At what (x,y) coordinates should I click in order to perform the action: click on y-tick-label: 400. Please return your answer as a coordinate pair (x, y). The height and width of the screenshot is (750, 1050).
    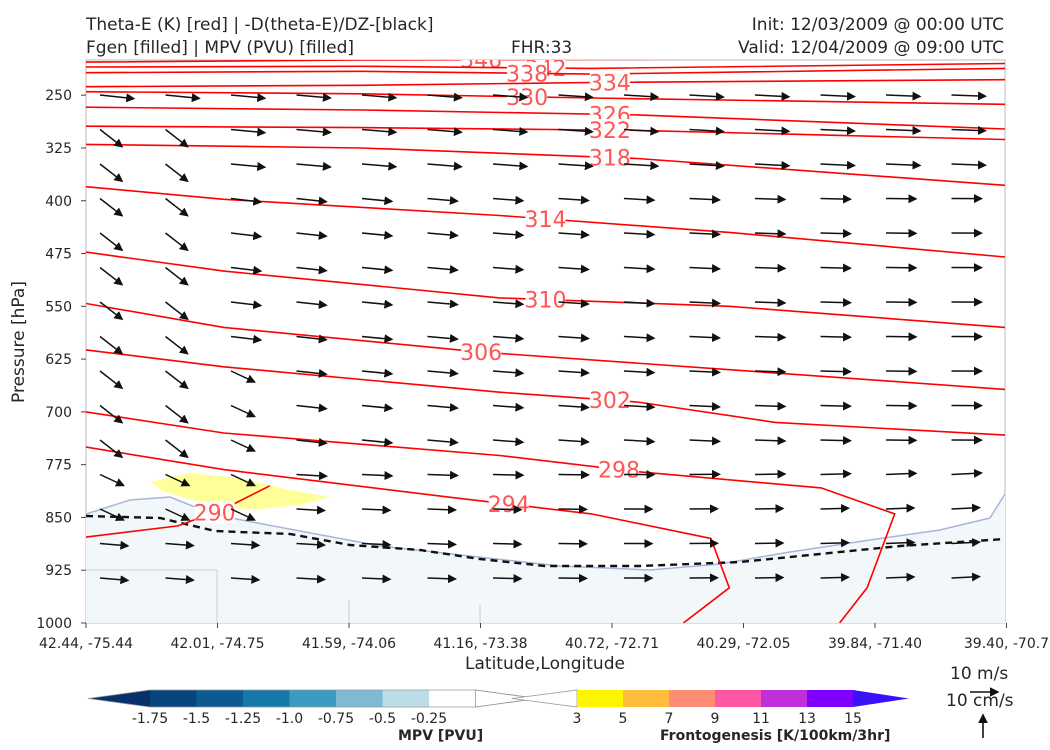
    Looking at the image, I should click on (58, 202).